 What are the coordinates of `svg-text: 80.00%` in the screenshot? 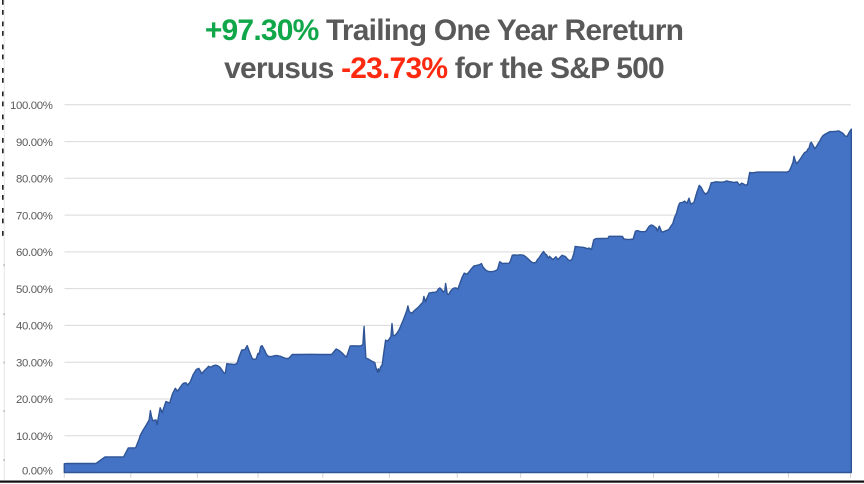 It's located at (34, 180).